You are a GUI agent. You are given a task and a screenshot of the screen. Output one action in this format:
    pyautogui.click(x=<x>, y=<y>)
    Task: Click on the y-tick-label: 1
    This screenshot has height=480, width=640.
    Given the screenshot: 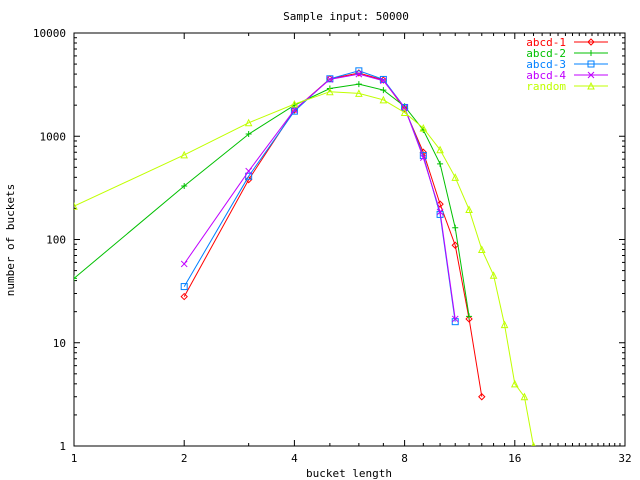 What is the action you would take?
    pyautogui.click(x=62, y=446)
    